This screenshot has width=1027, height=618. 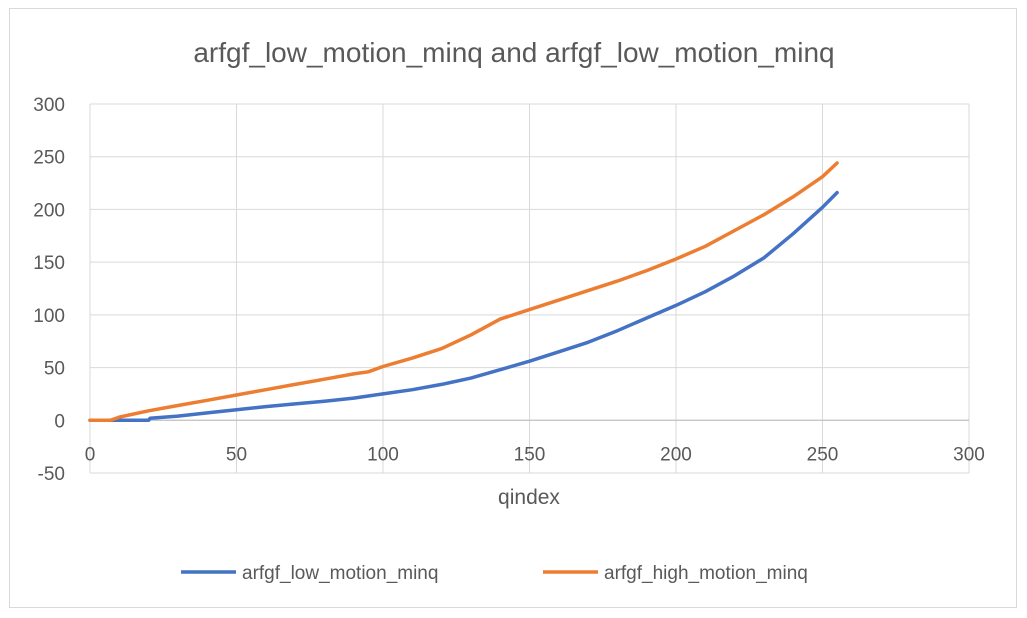 What do you see at coordinates (529, 497) in the screenshot?
I see `x-axis-label: qindex` at bounding box center [529, 497].